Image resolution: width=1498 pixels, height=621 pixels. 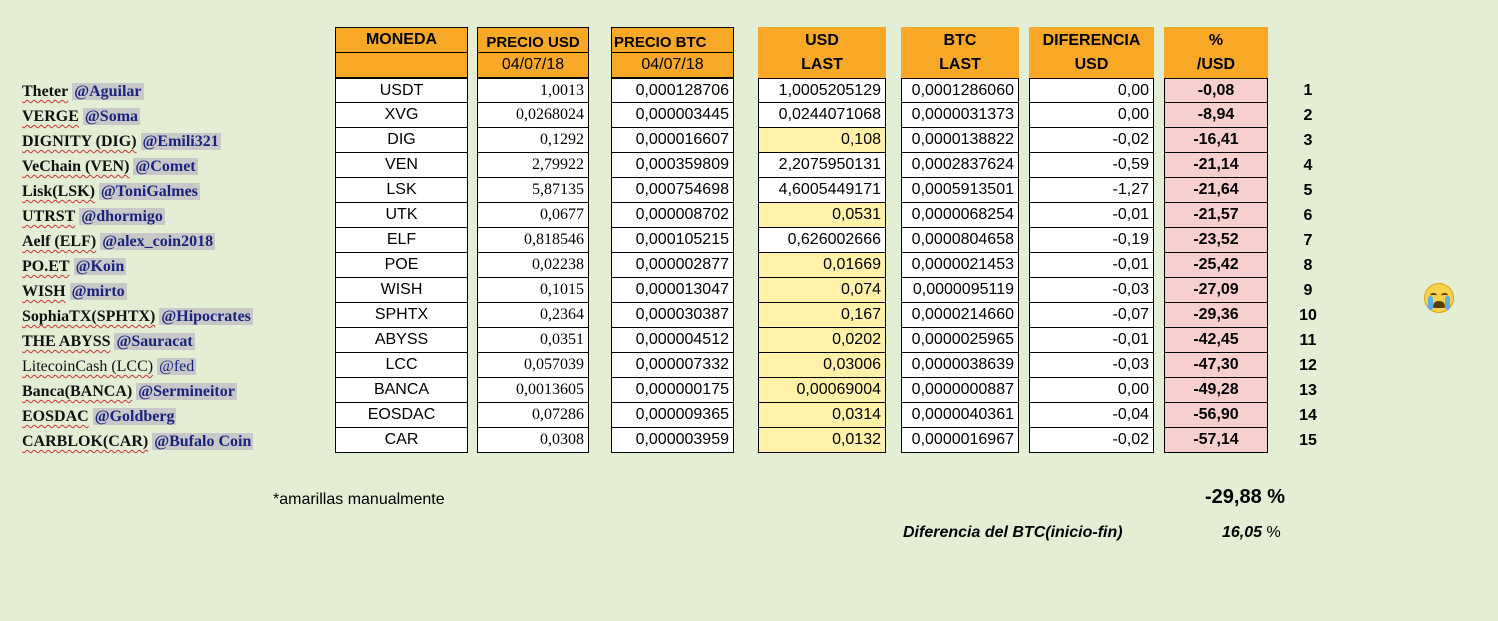 What do you see at coordinates (822, 290) in the screenshot?
I see `usd-last-cell: 0,074` at bounding box center [822, 290].